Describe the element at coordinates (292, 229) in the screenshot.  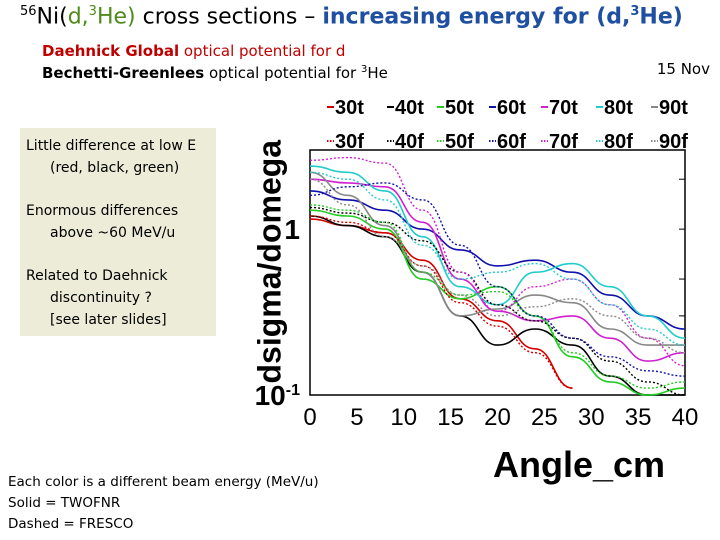
I see `y-tick-label: 1` at that location.